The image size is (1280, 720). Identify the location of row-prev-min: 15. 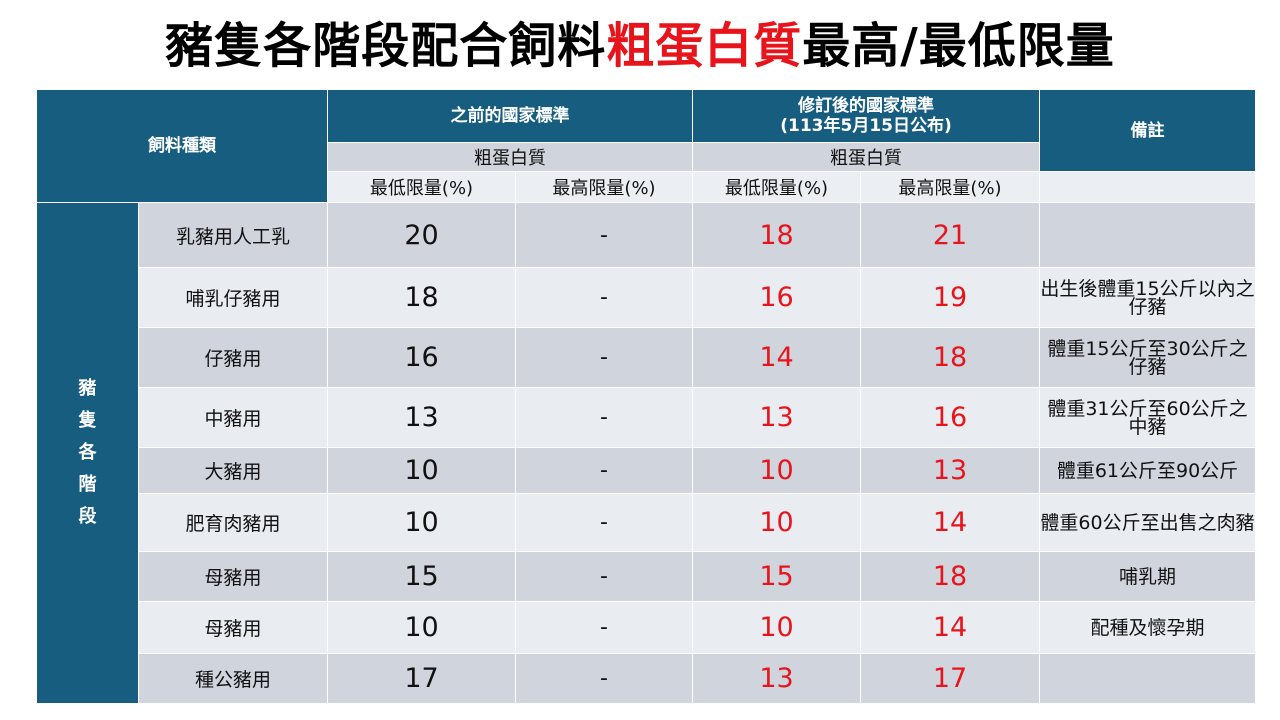
(421, 576).